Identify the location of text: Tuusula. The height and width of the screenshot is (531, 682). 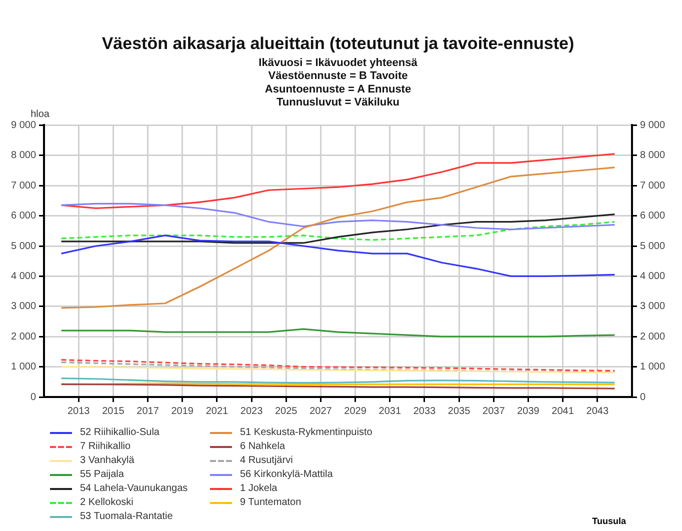
(609, 521).